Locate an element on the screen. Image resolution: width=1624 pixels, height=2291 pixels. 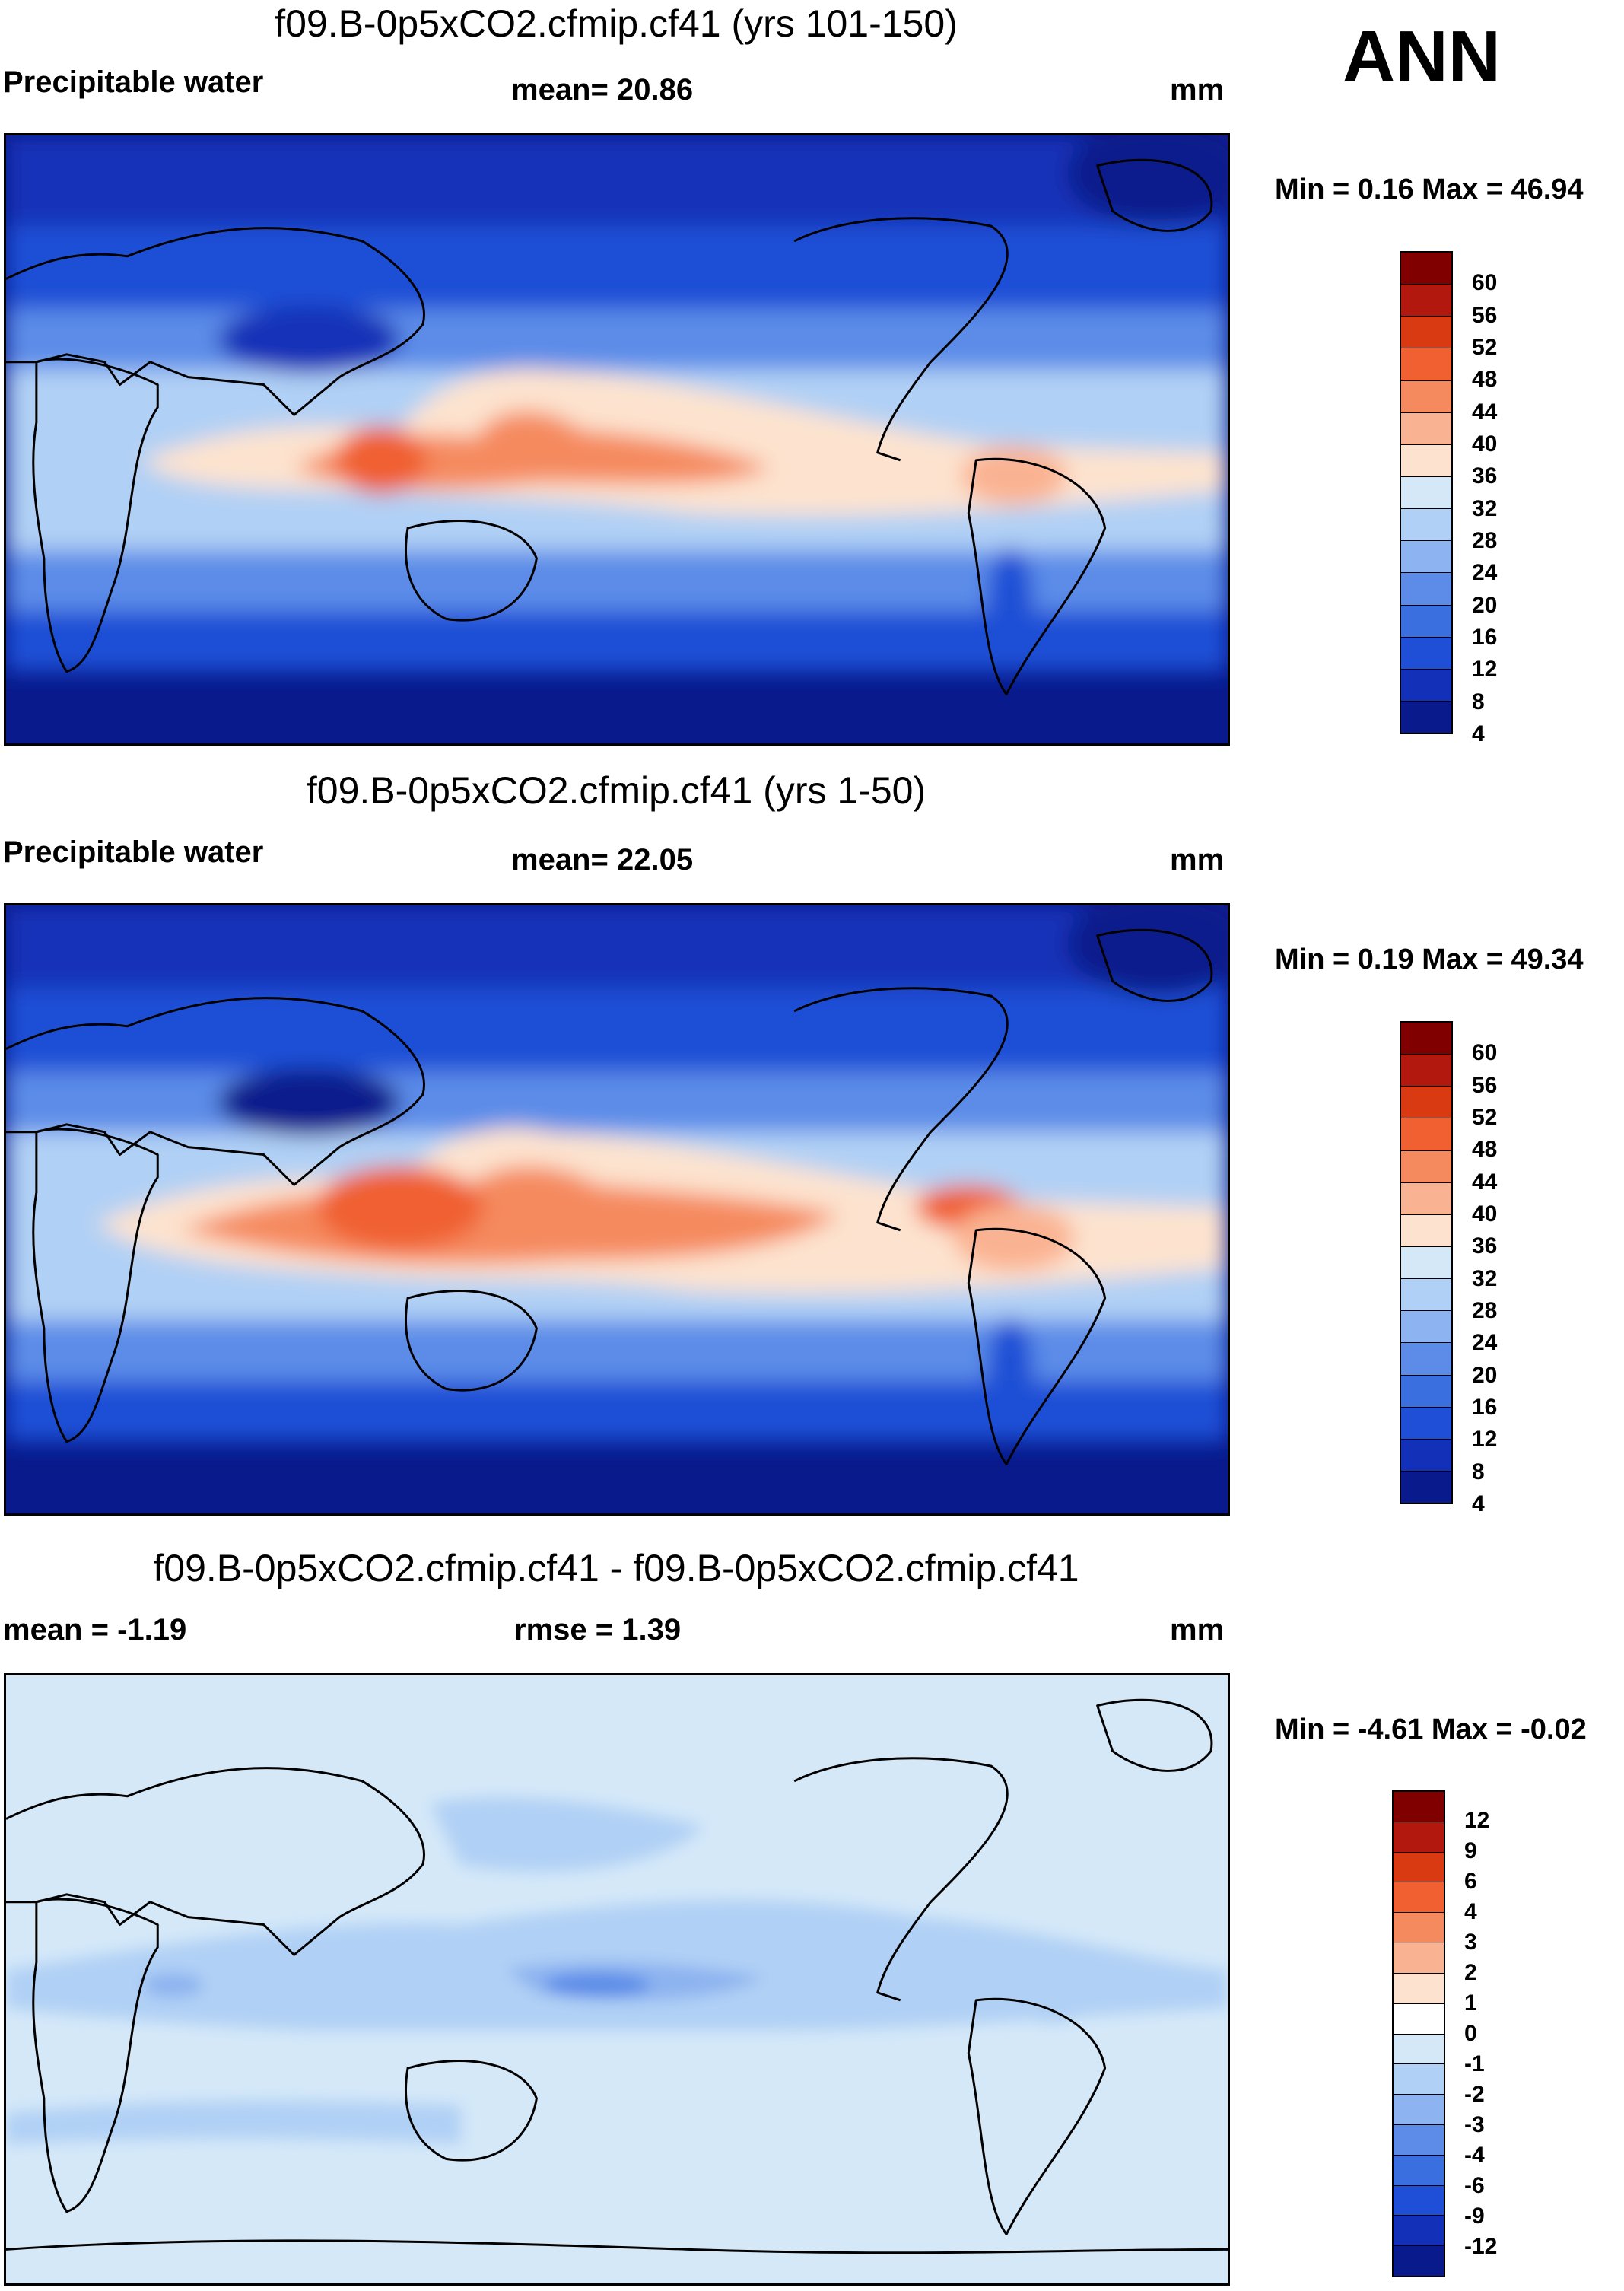
coast-greenland is located at coordinates (1154, 195).